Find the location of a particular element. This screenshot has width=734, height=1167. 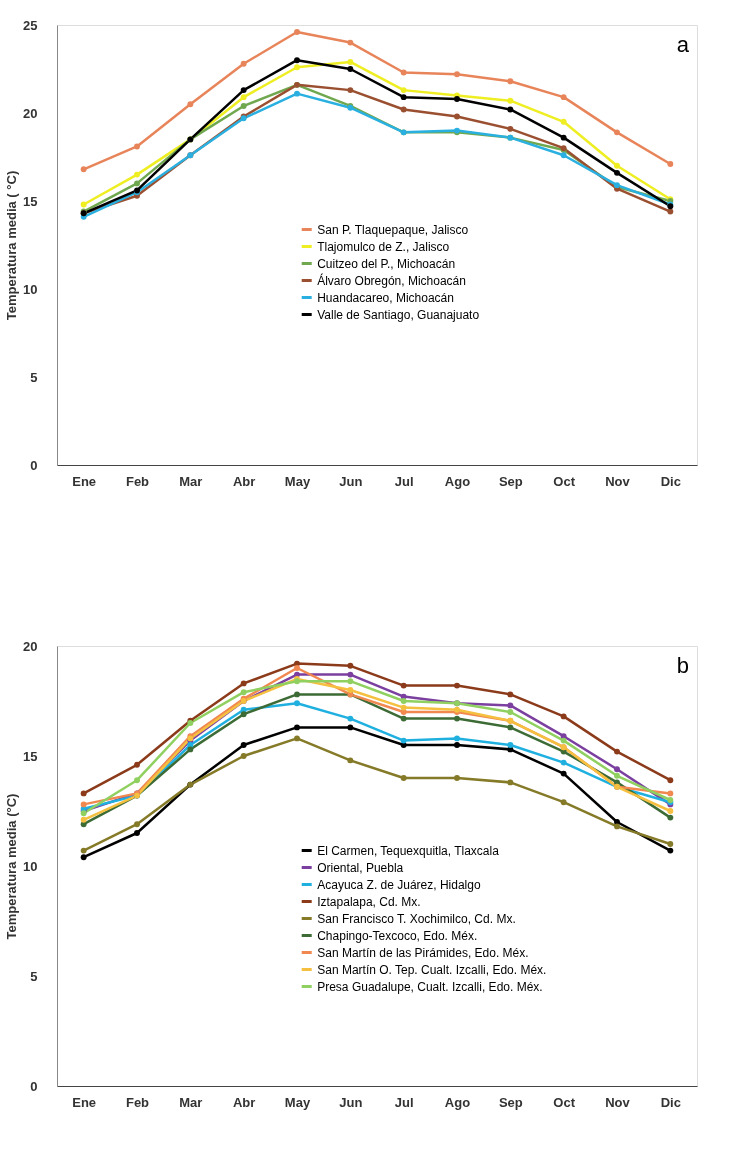

y-tick-label: 25 is located at coordinates (30, 25).